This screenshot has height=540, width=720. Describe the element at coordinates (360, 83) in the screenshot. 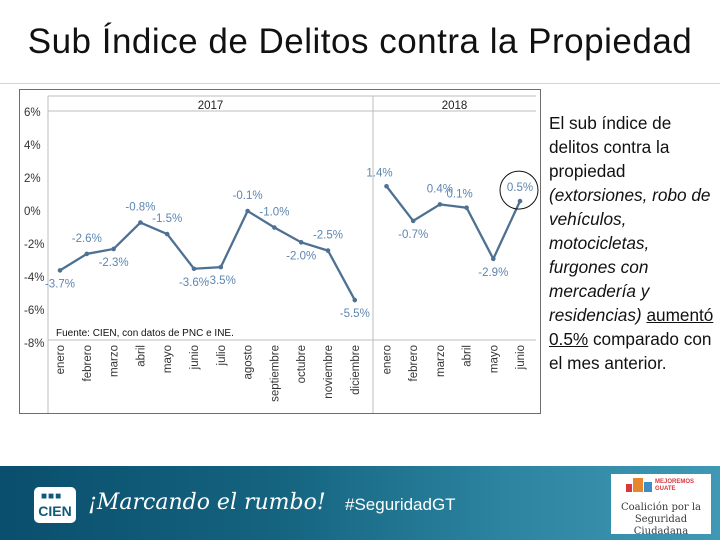

I see `title-divider` at that location.